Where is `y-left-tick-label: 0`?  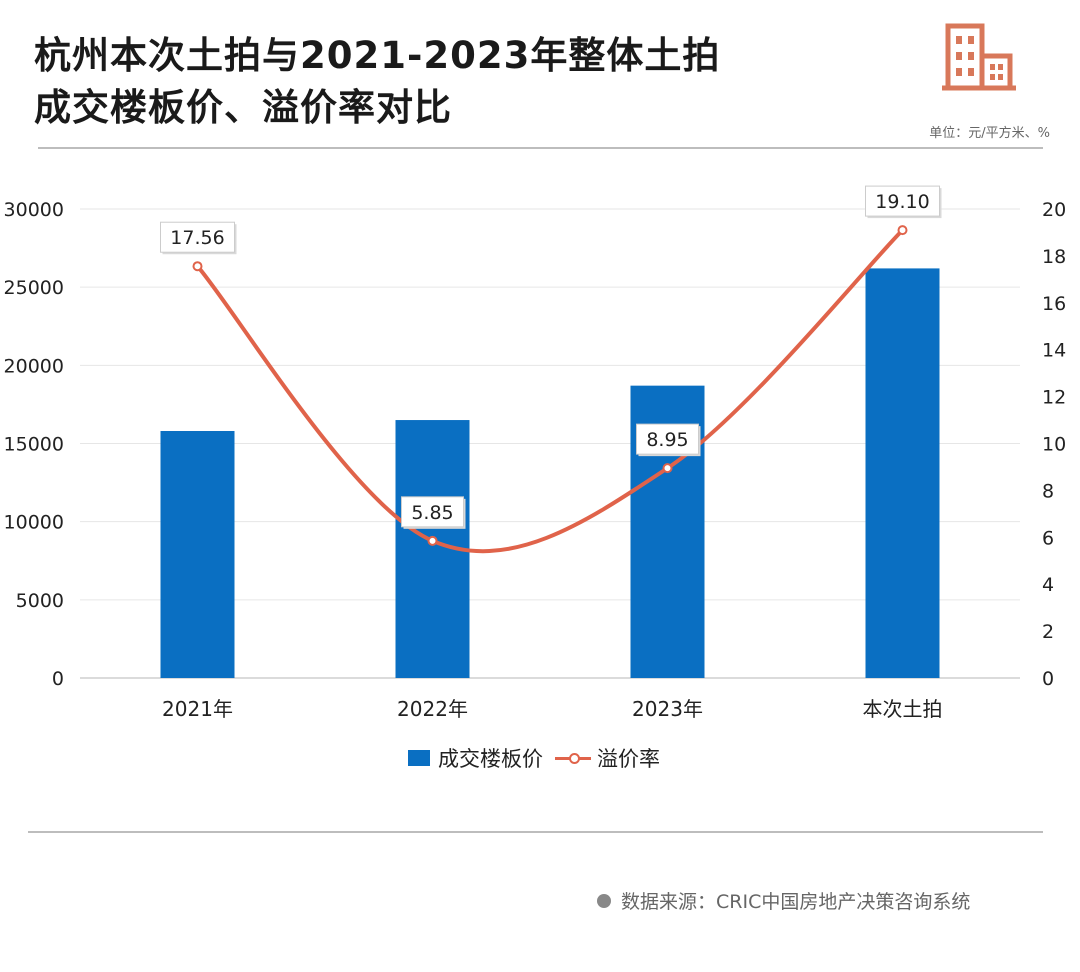
y-left-tick-label: 0 is located at coordinates (58, 679).